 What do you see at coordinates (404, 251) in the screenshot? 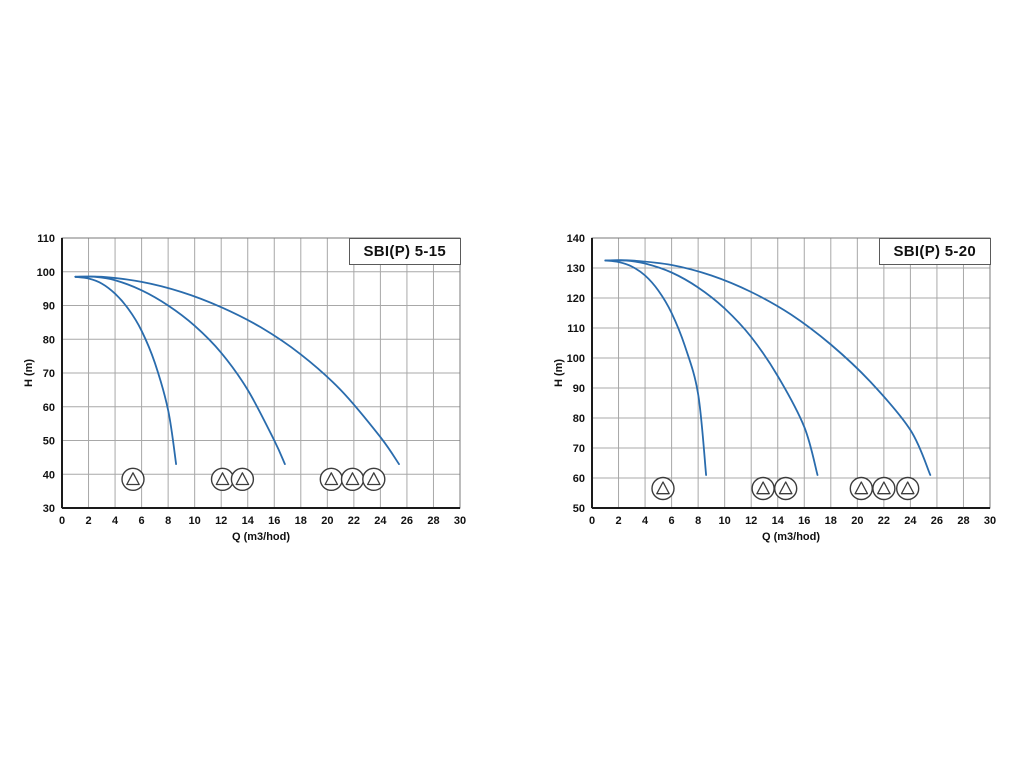
I see `chart-title-sbip-5-15: SBI(P) 5-15` at bounding box center [404, 251].